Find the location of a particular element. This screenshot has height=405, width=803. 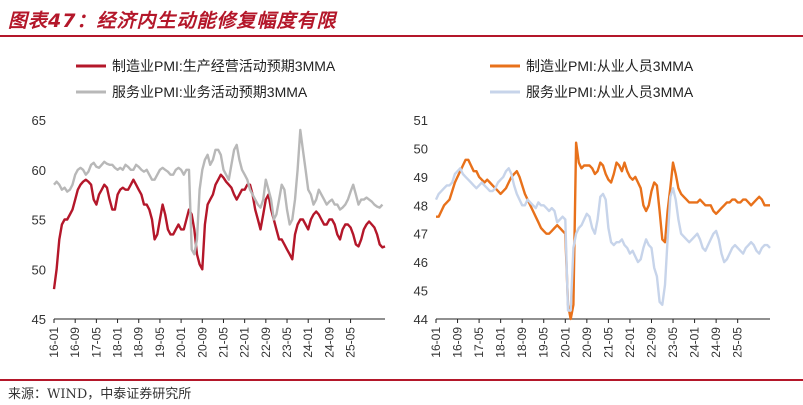

bottom-rule is located at coordinates (401, 380).